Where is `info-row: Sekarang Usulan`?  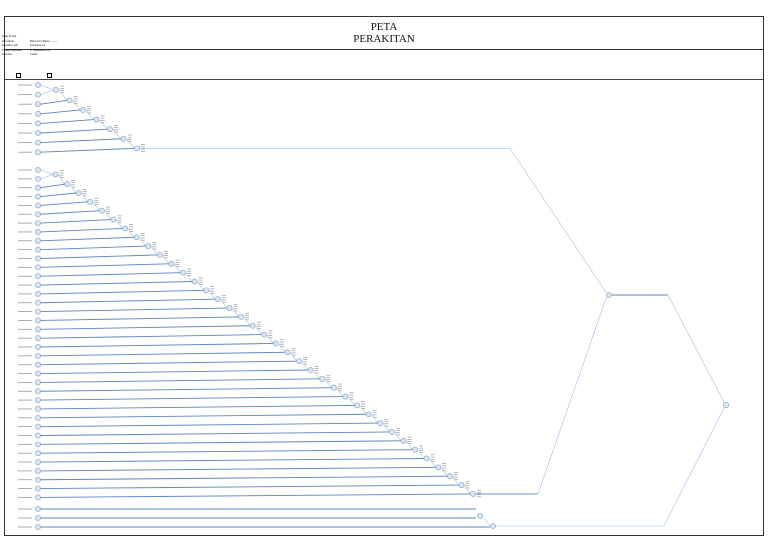
info-row: Sekarang Usulan is located at coordinates (29, 55).